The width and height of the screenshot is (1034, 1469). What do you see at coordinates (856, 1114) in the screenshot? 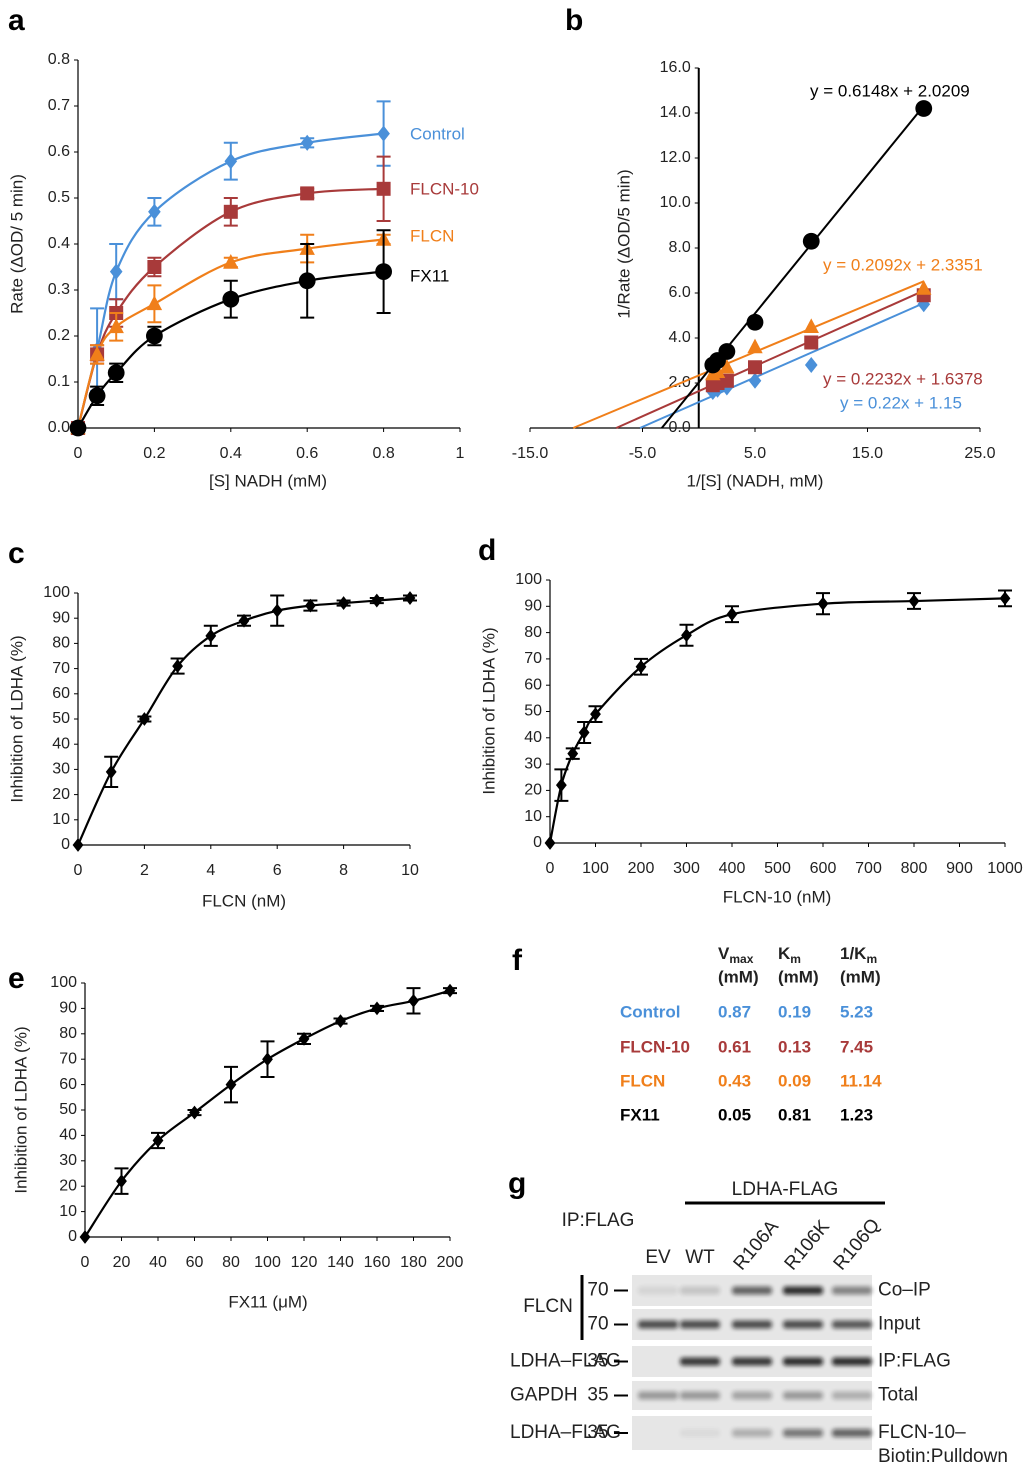
I see `cell: 1.23` at bounding box center [856, 1114].